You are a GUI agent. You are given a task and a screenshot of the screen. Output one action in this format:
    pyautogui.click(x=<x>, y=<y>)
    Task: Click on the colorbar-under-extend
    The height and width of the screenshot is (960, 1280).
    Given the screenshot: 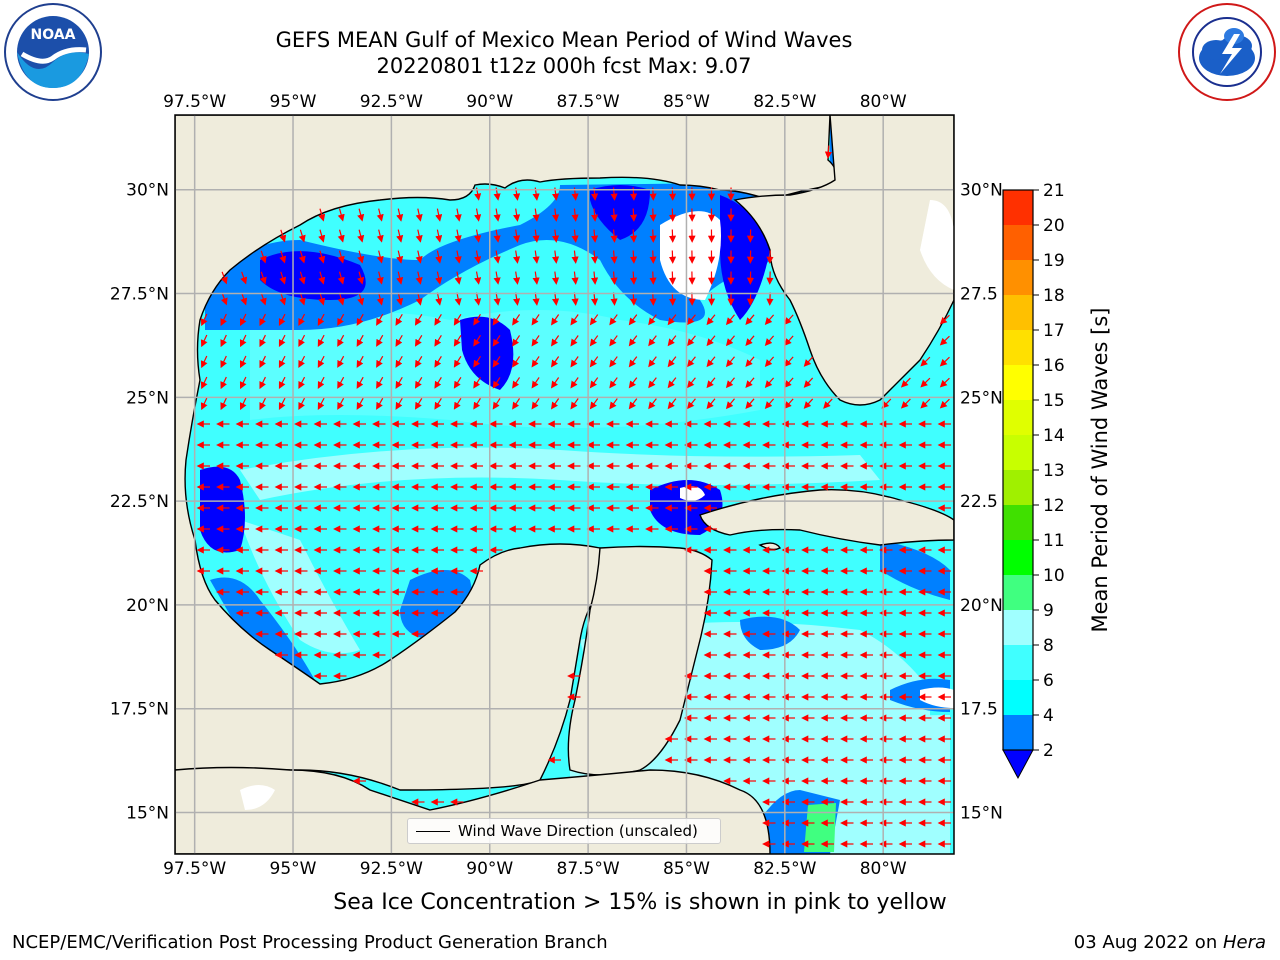 What is the action you would take?
    pyautogui.click(x=1018, y=764)
    